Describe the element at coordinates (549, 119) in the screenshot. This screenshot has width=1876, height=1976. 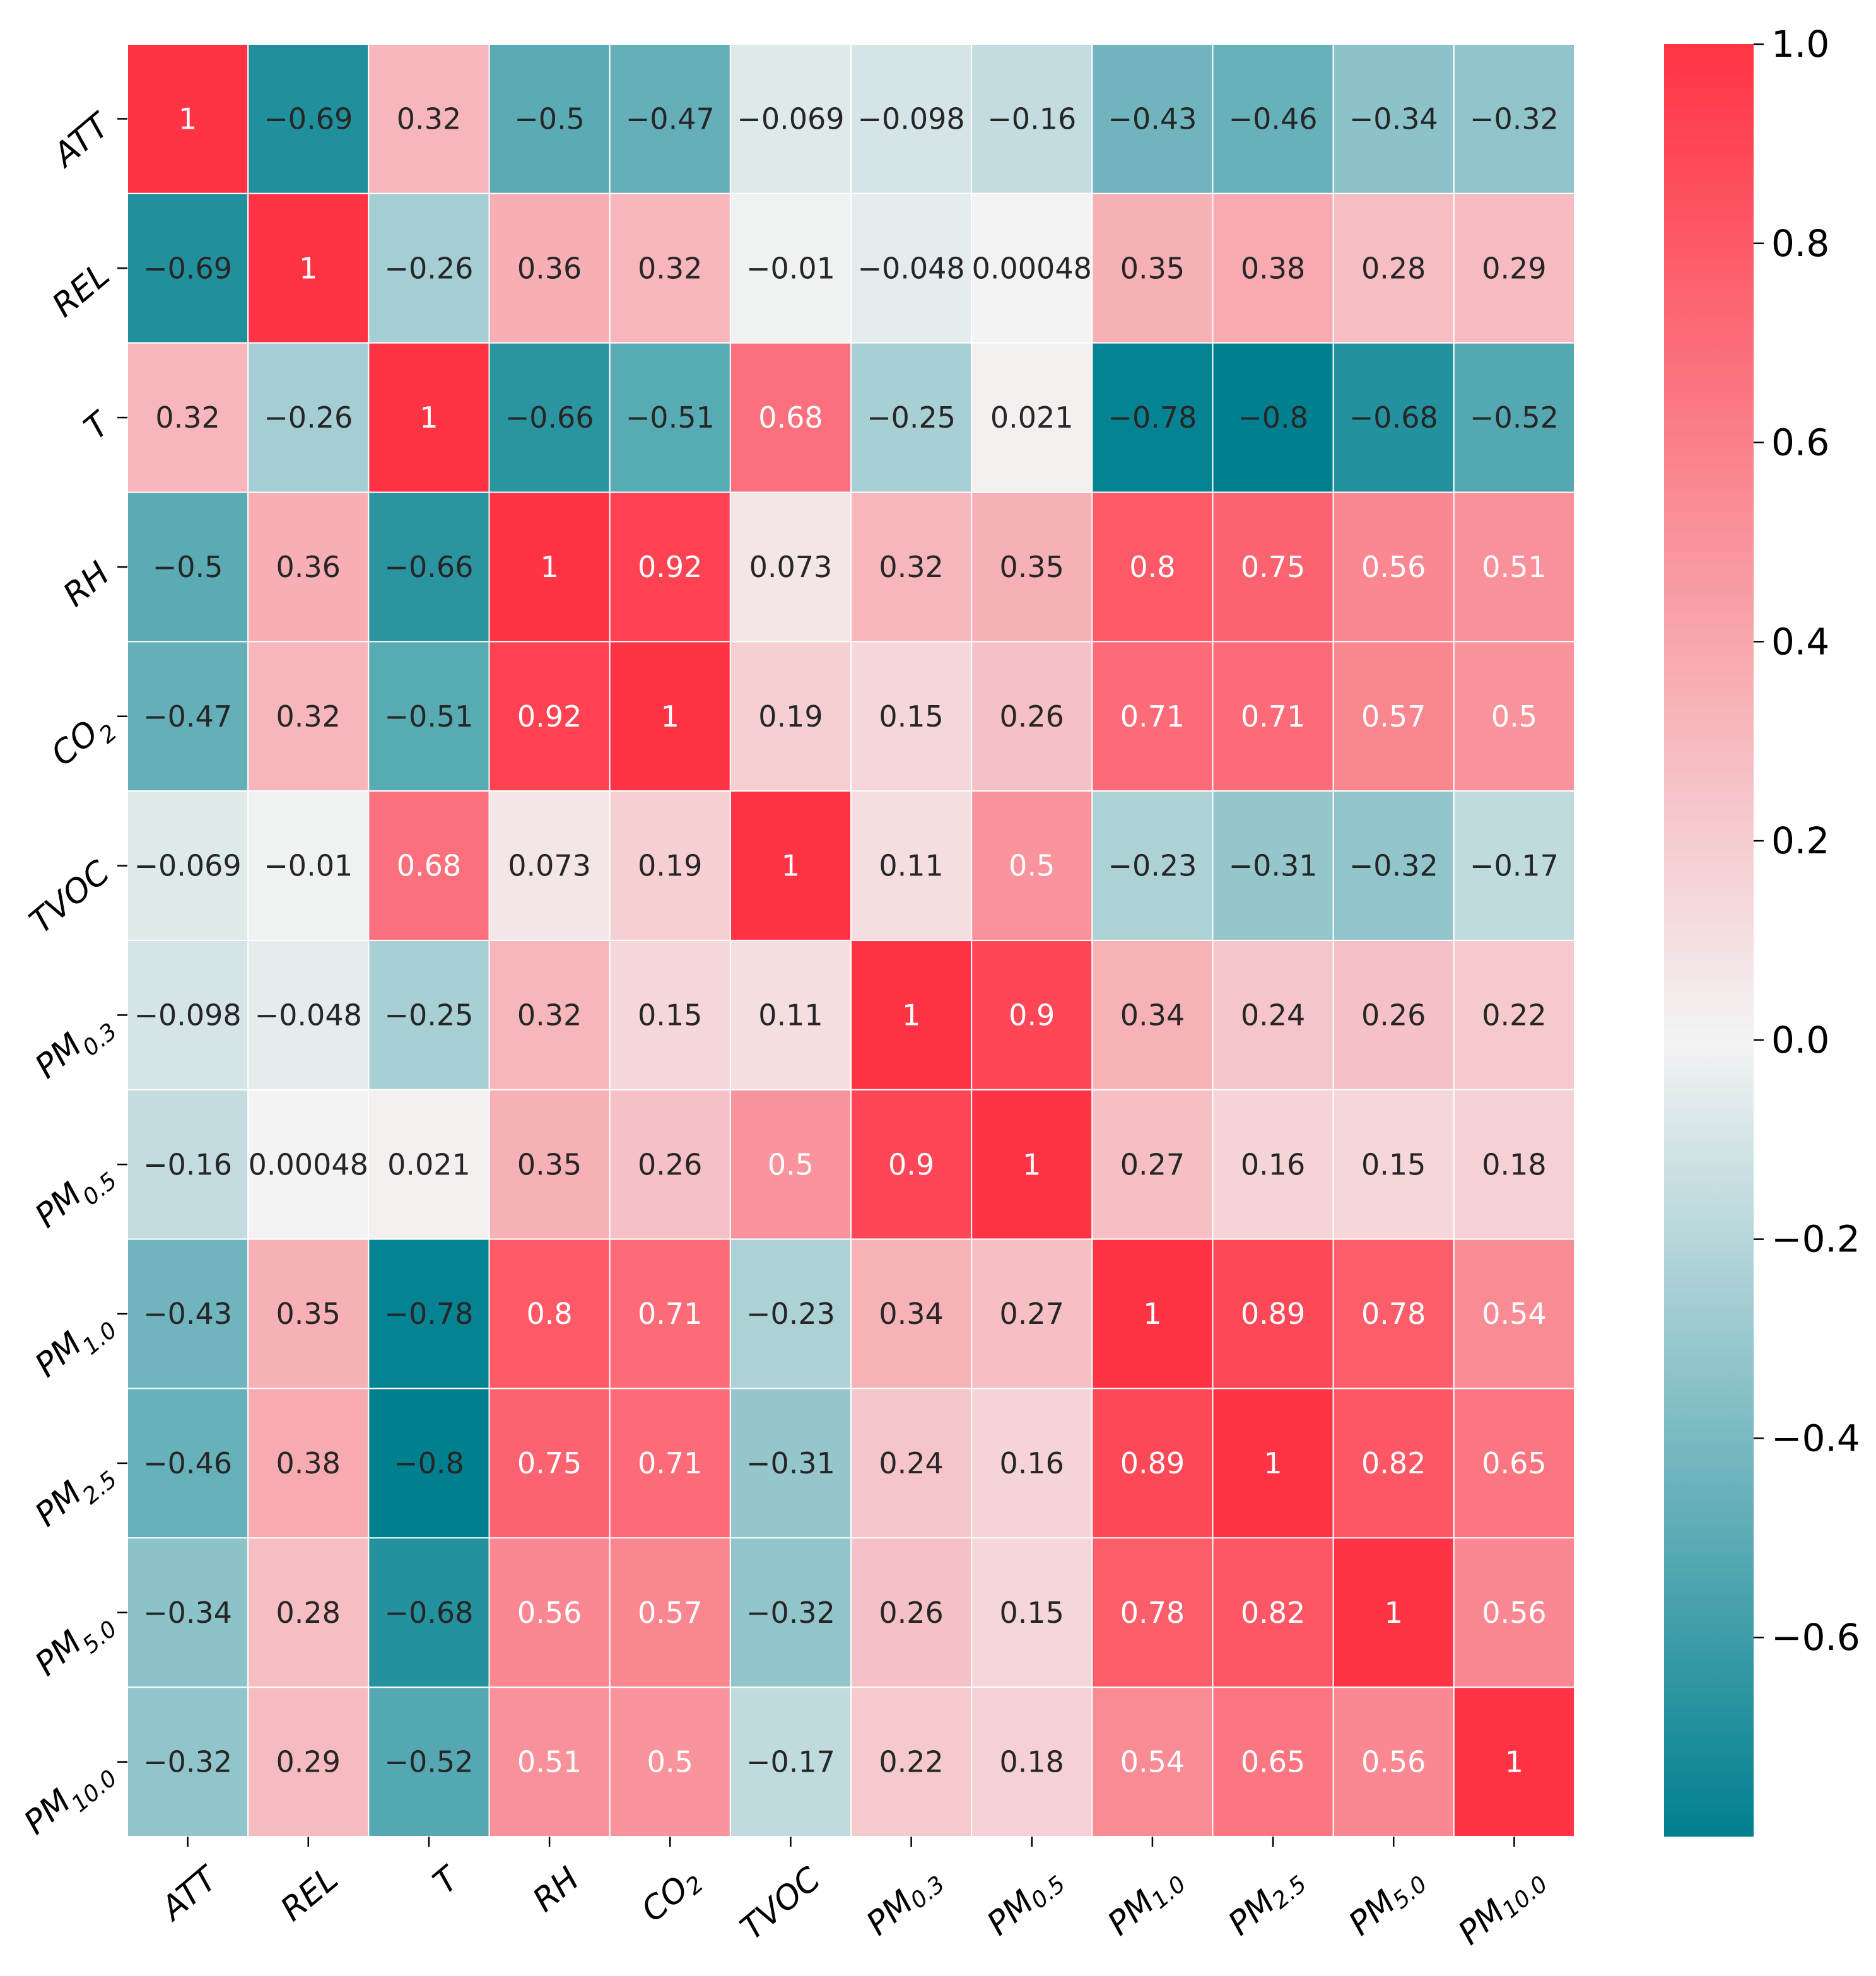
I see `cell-value-label: −0.5` at that location.